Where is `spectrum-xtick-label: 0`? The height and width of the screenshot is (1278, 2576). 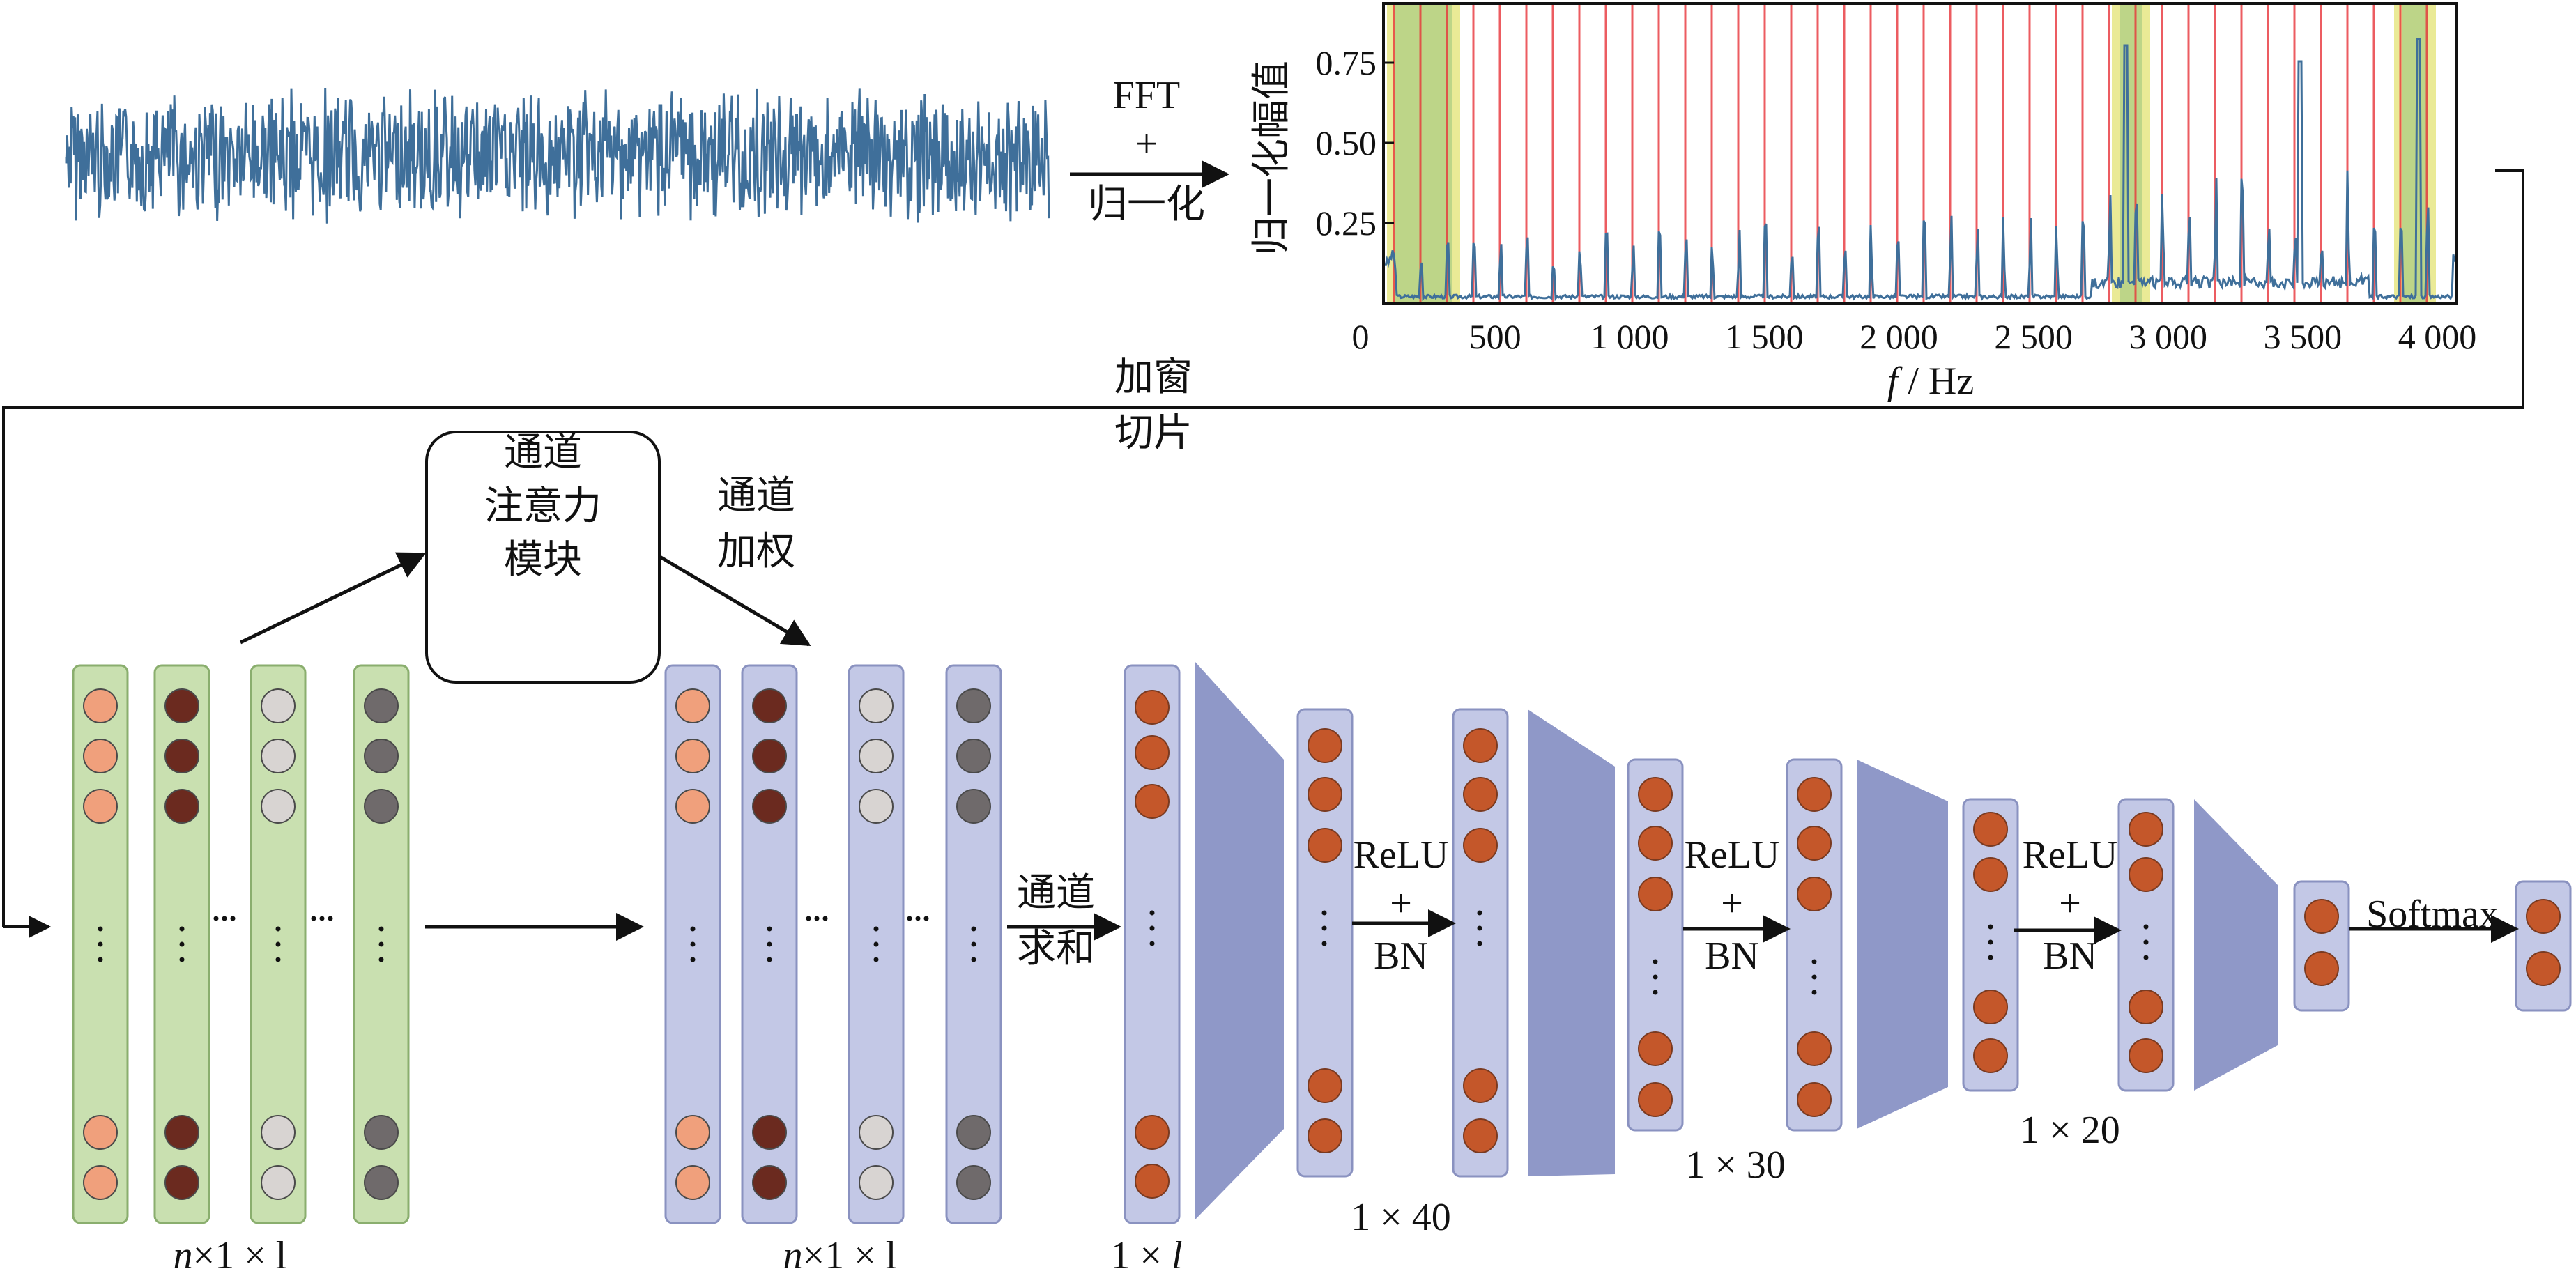
spectrum-xtick-label: 0 is located at coordinates (1360, 337).